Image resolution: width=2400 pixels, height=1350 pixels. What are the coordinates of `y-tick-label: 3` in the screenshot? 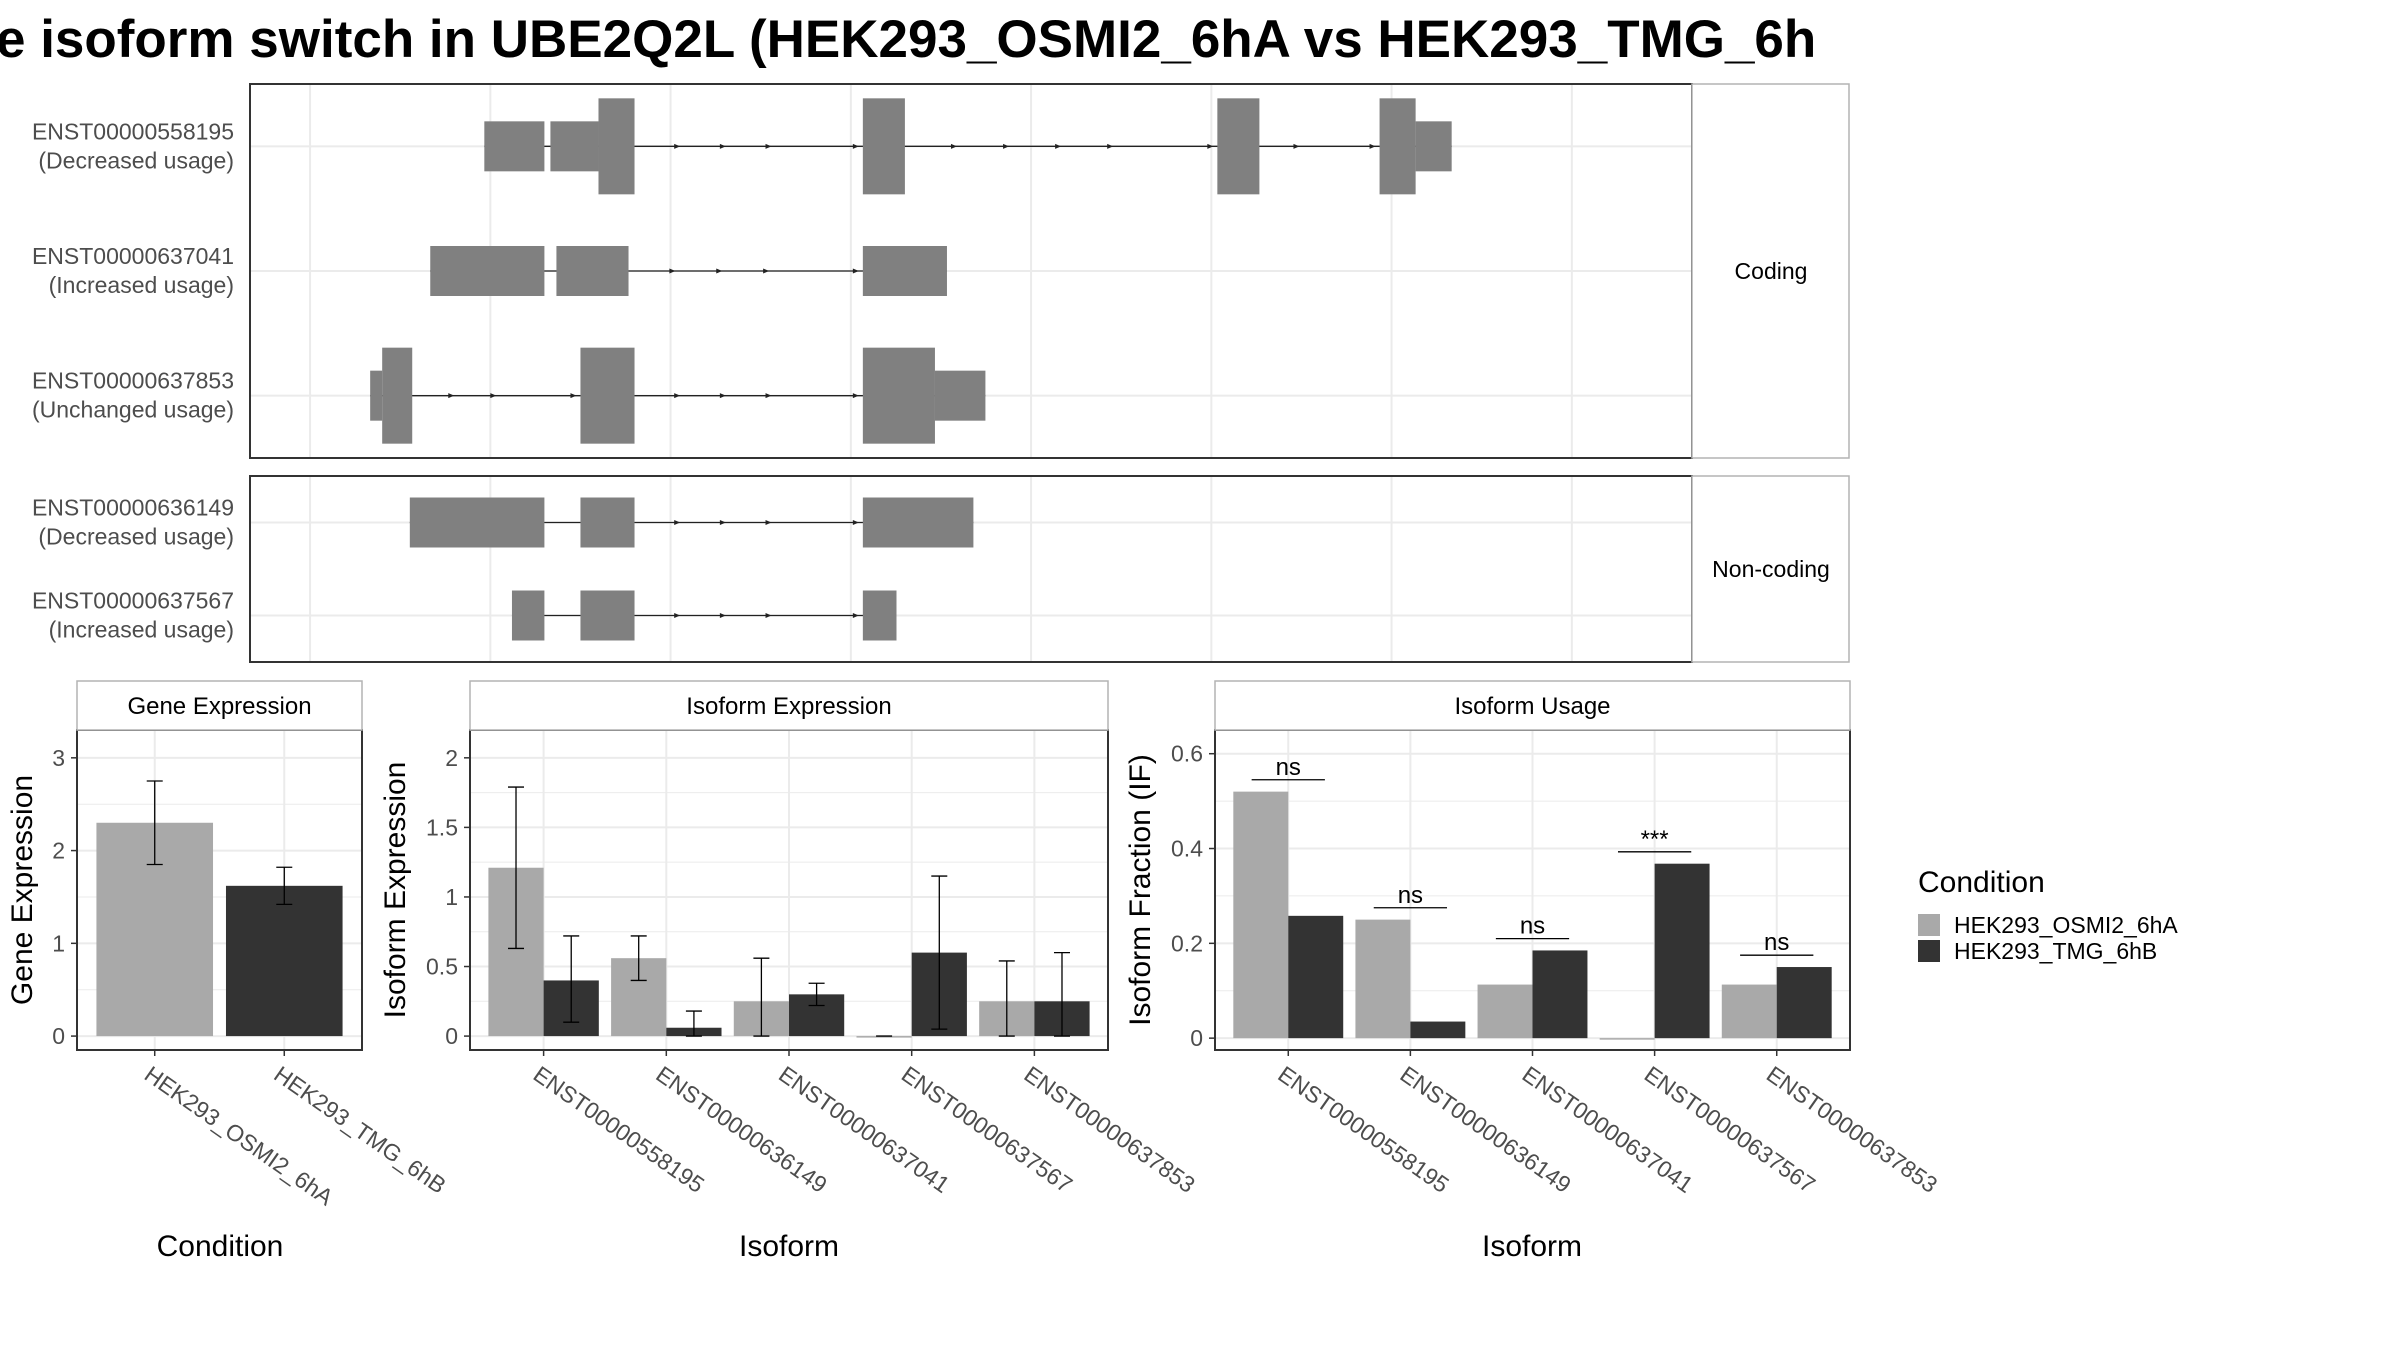 It's located at (58, 758).